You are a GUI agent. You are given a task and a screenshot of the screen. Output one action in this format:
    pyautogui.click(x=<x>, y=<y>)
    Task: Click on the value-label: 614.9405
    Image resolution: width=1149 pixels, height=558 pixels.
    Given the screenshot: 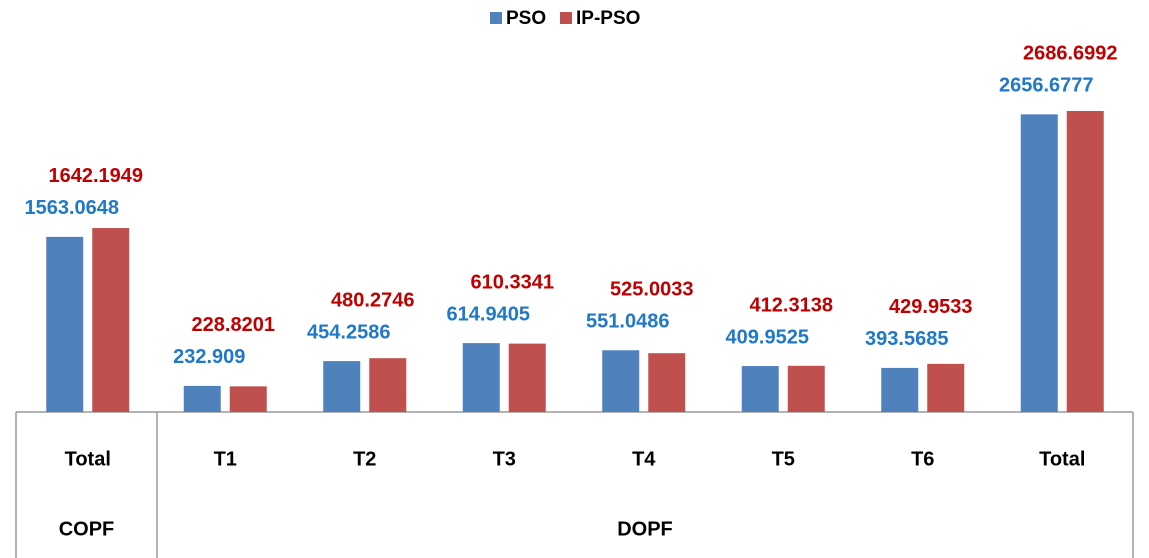 What is the action you would take?
    pyautogui.click(x=488, y=314)
    